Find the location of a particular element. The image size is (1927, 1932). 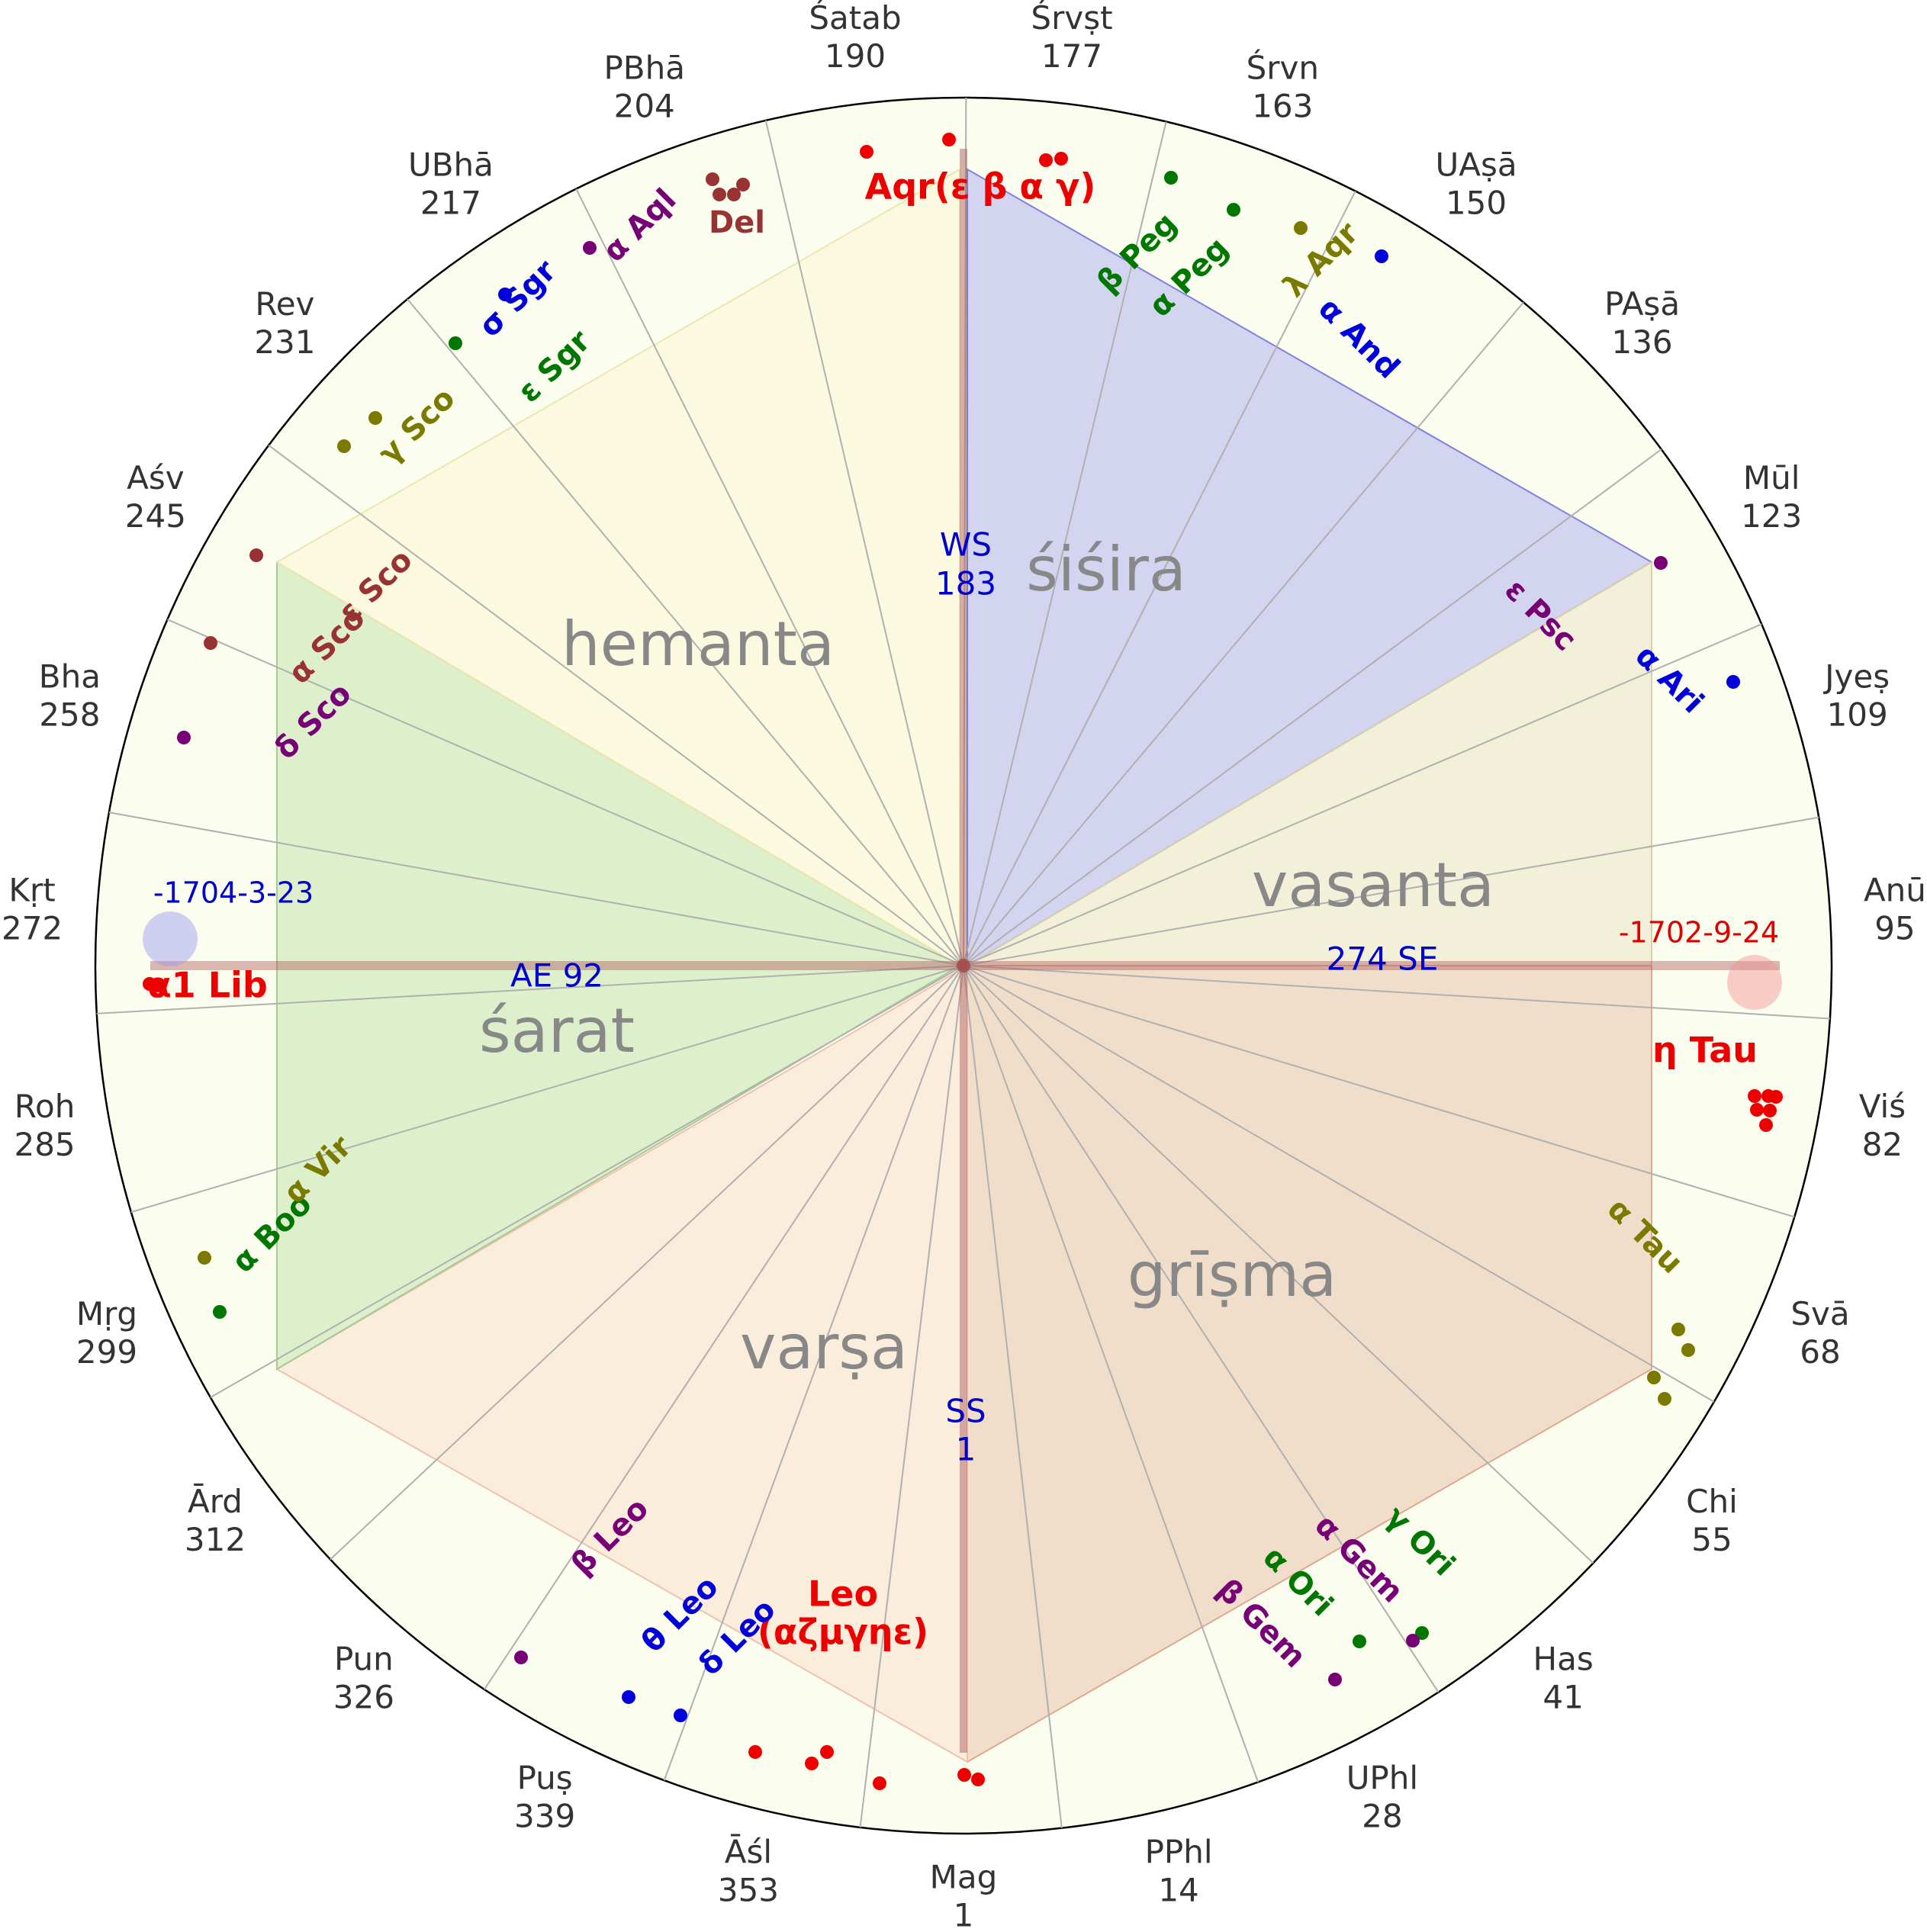

nakshatra-name: Anū is located at coordinates (1895, 889).